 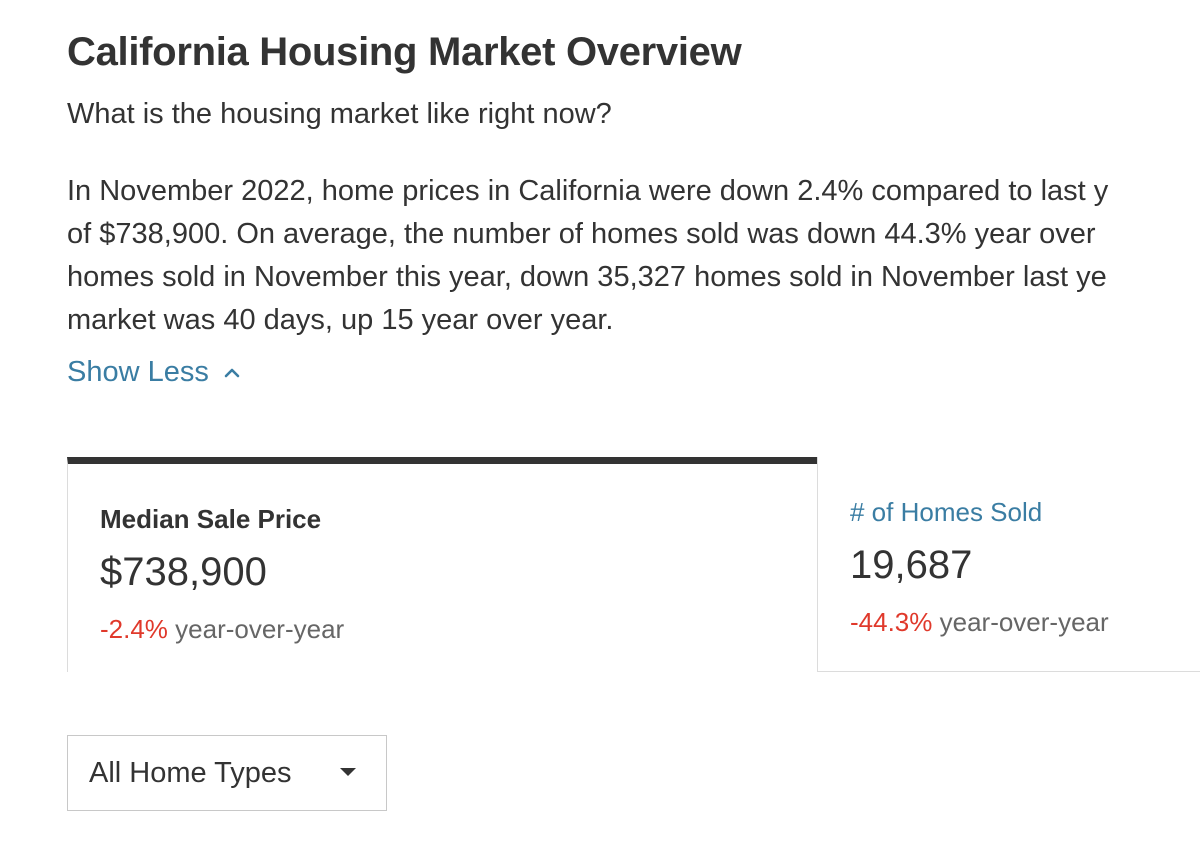 I want to click on metric-change: -2.4% year-over-year, so click(x=222, y=629).